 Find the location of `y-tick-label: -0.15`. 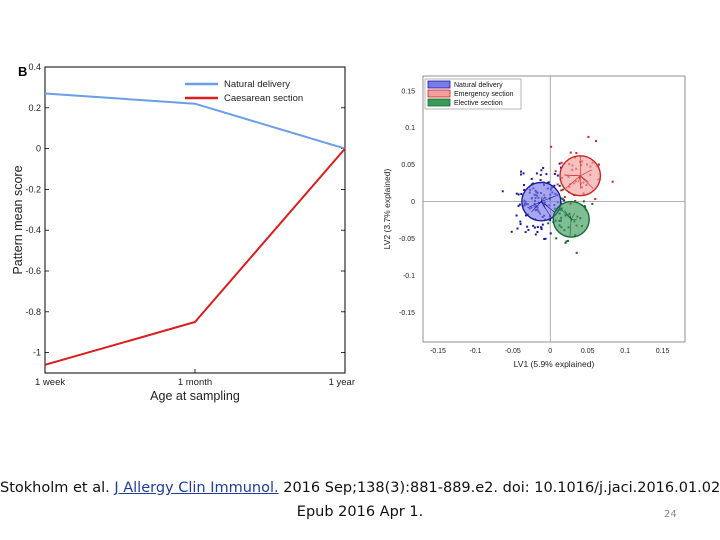

y-tick-label: -0.15 is located at coordinates (407, 313).